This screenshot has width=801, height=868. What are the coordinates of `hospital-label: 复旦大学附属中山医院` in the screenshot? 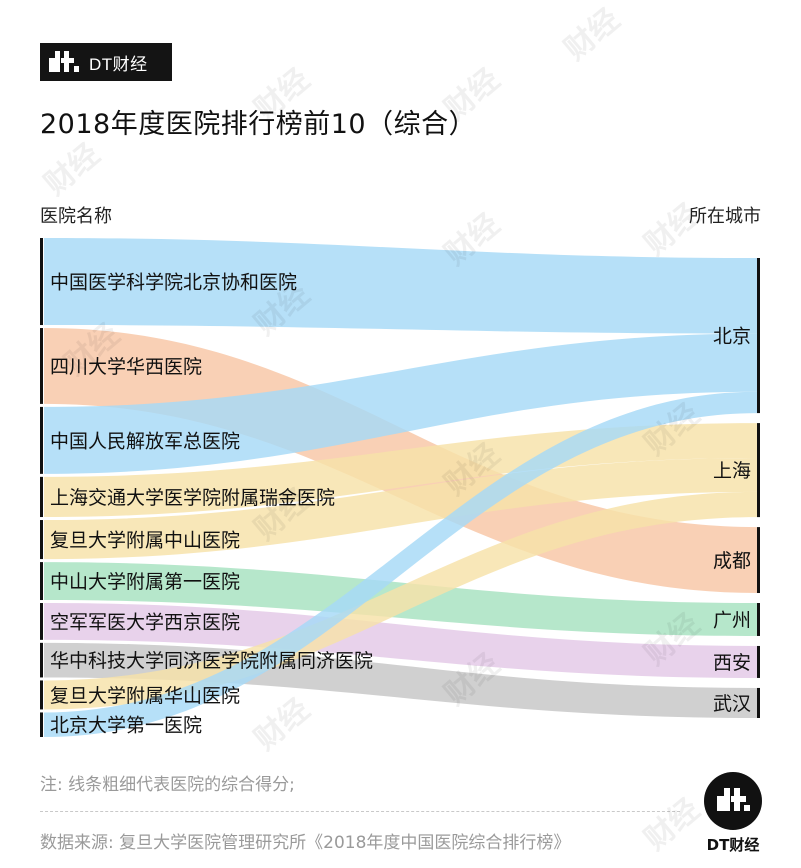 It's located at (145, 541).